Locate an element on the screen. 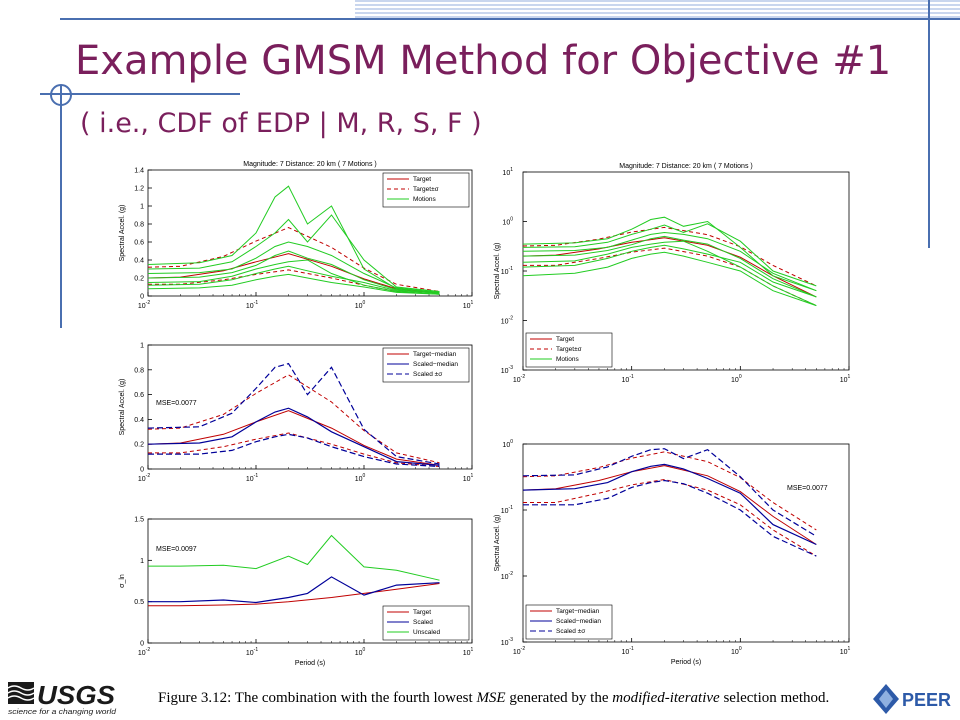 The height and width of the screenshot is (720, 960). y-axis-label: σ_ln is located at coordinates (122, 581).